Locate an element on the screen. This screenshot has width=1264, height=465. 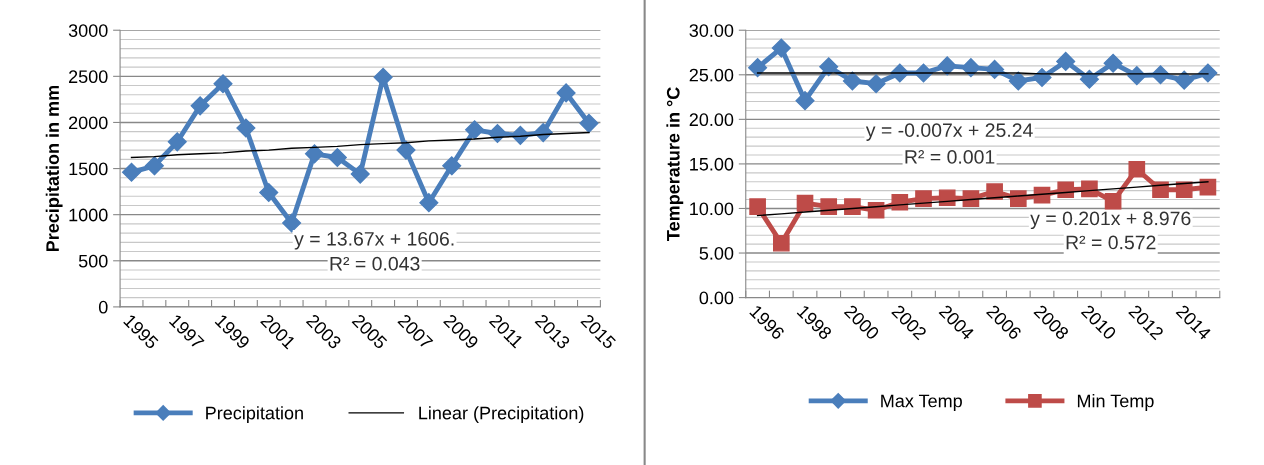
y-tick-label: 25.00 is located at coordinates (711, 75).